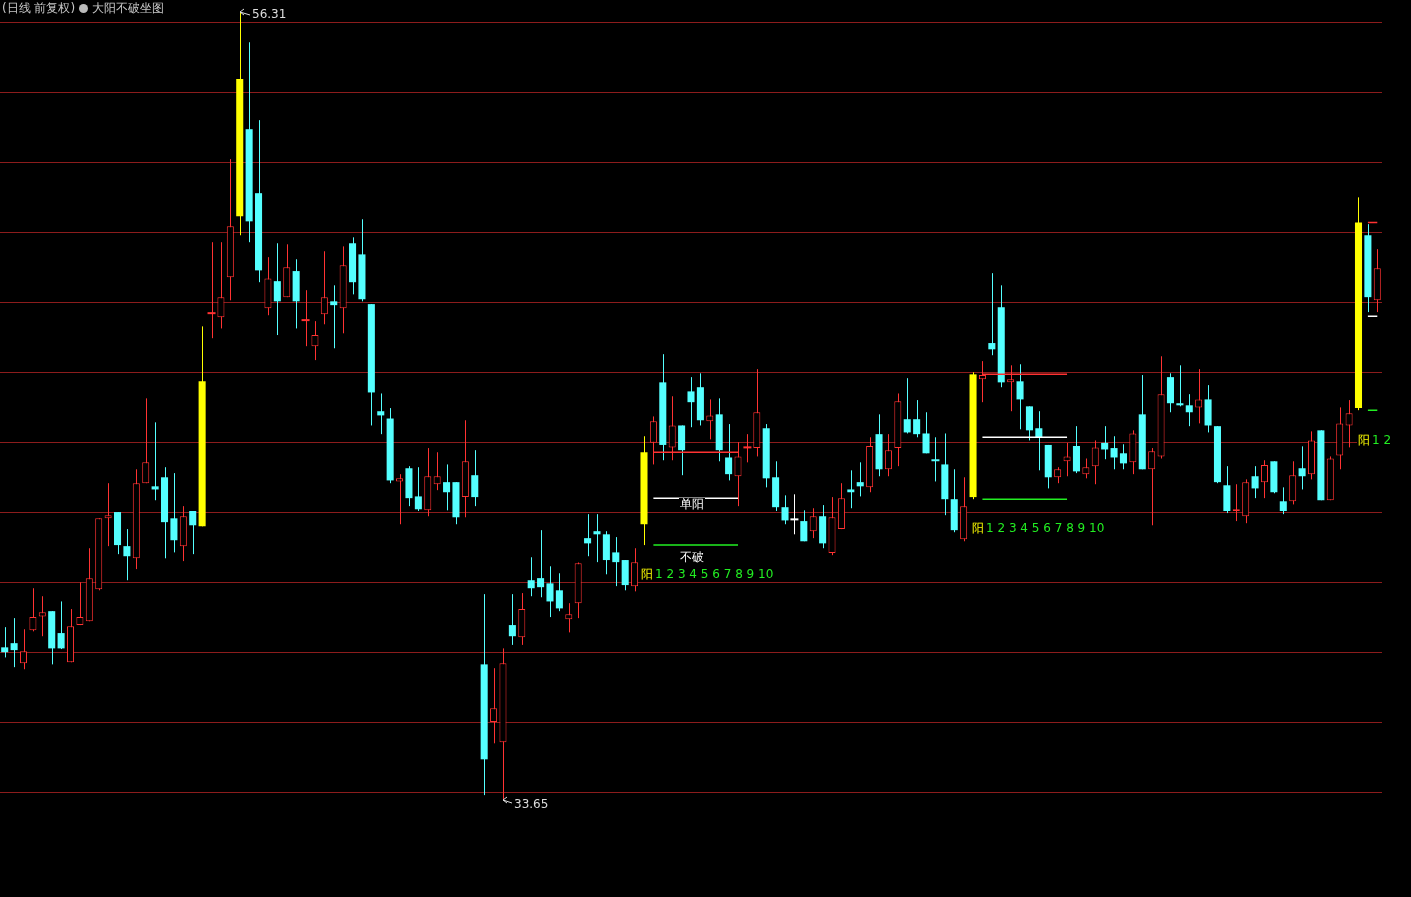 This screenshot has width=1411, height=897. What do you see at coordinates (128, 8) in the screenshot?
I see `chart-subtitle: 大阳不破坐图` at bounding box center [128, 8].